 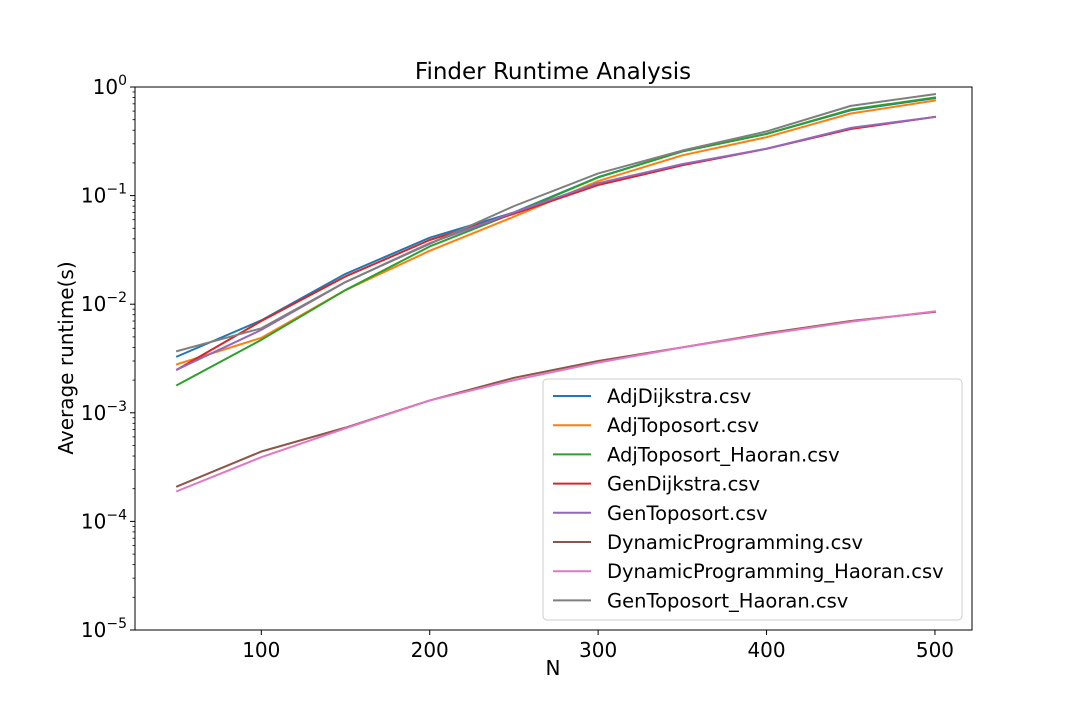 I want to click on y-tick-label: 10⁻³, so click(x=104, y=412).